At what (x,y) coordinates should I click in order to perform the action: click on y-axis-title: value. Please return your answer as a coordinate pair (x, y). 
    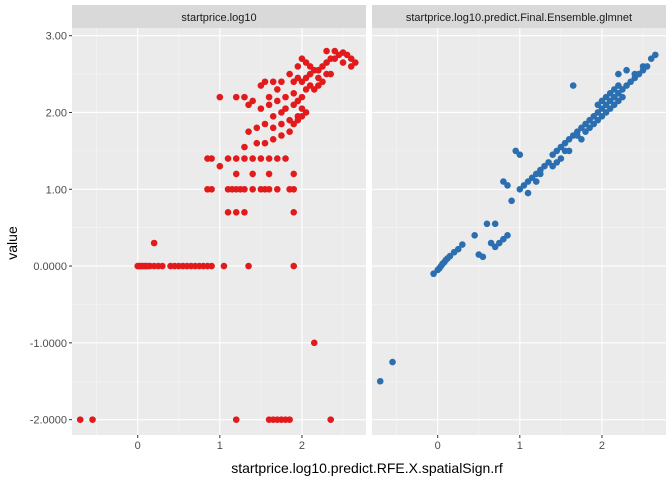
    Looking at the image, I should click on (12, 243).